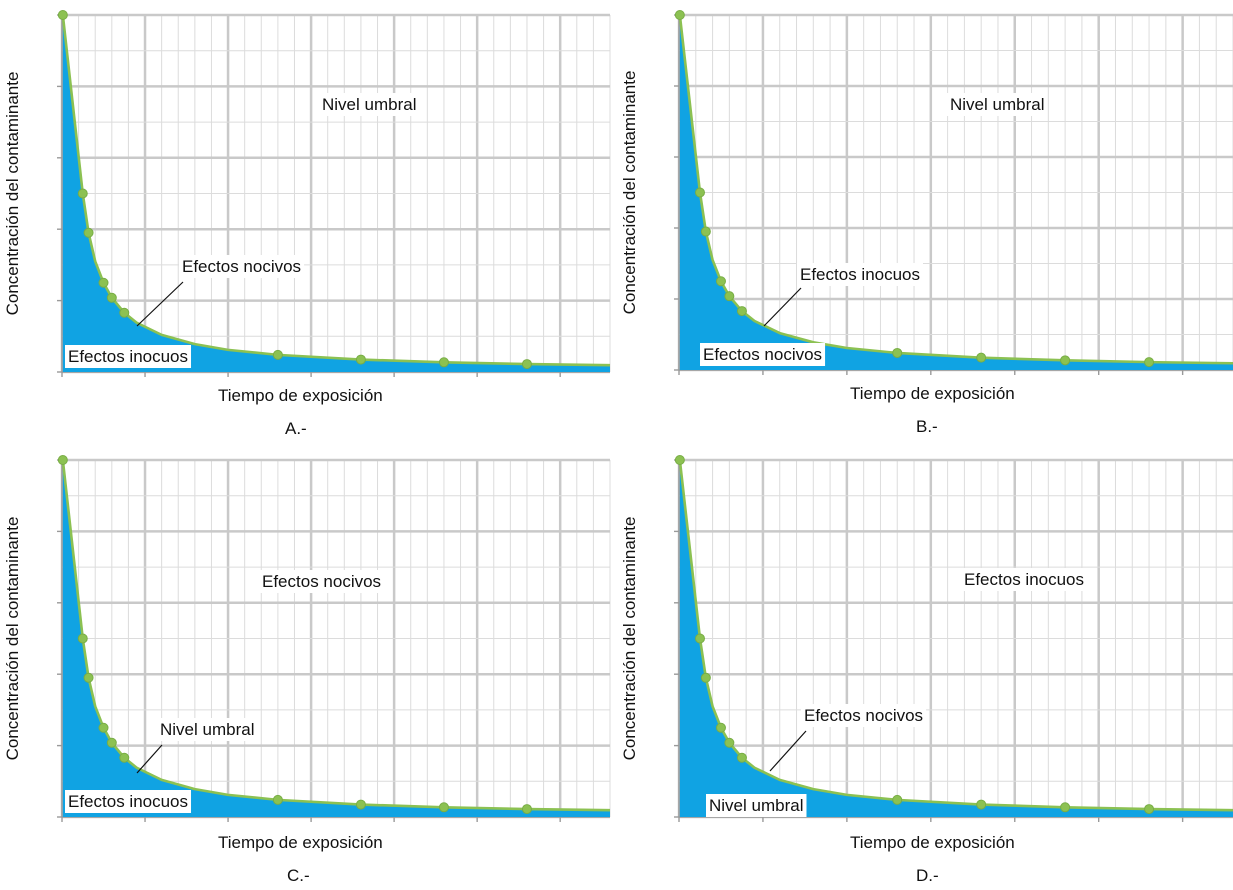 The width and height of the screenshot is (1233, 890). I want to click on upper-region-label: Efectos inocuos, so click(1024, 579).